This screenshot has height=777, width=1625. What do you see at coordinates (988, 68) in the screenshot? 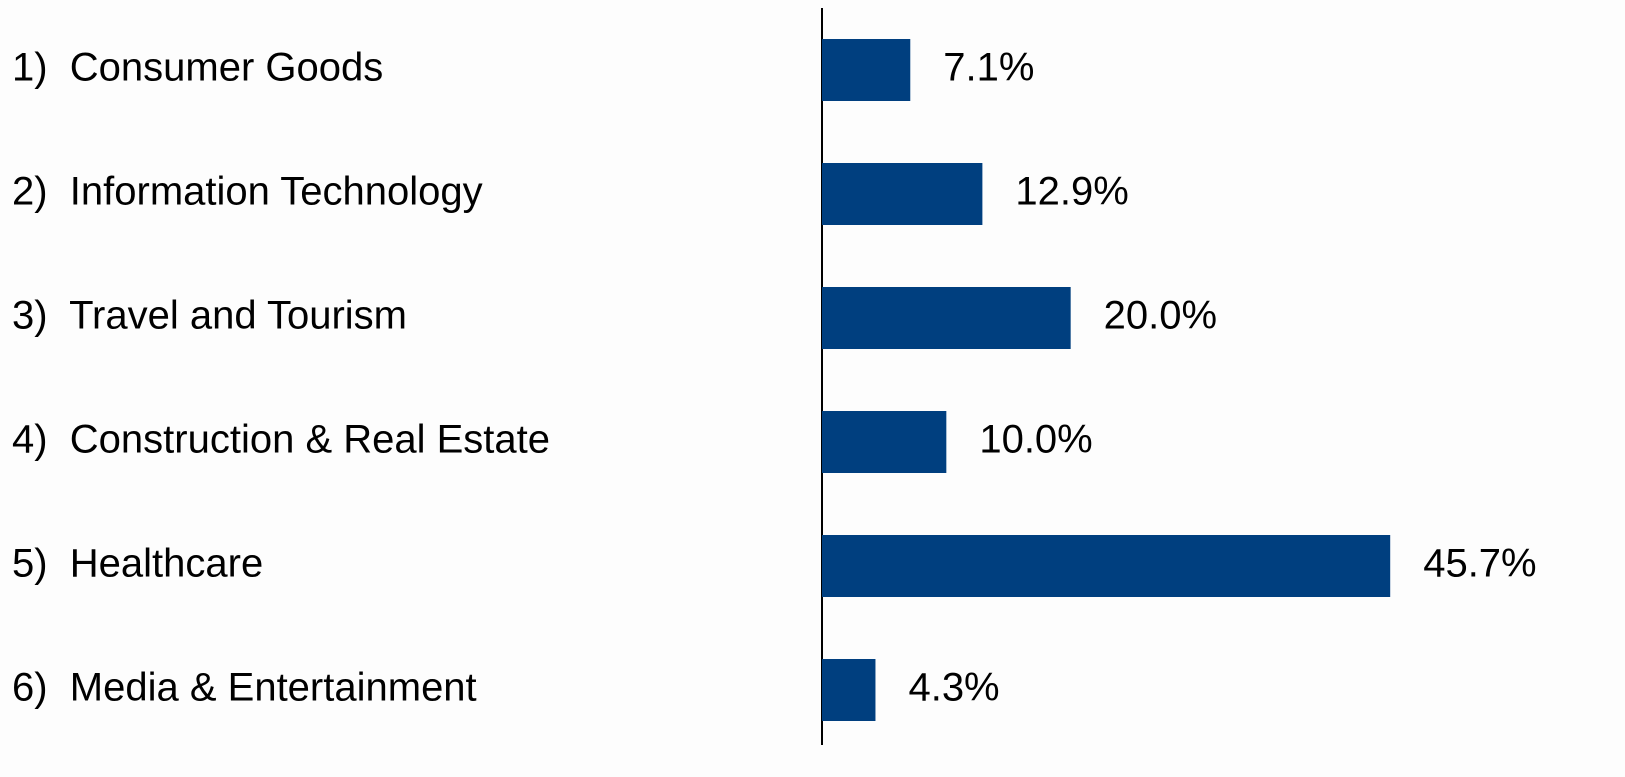
I see `value-label: 7.1%` at bounding box center [988, 68].